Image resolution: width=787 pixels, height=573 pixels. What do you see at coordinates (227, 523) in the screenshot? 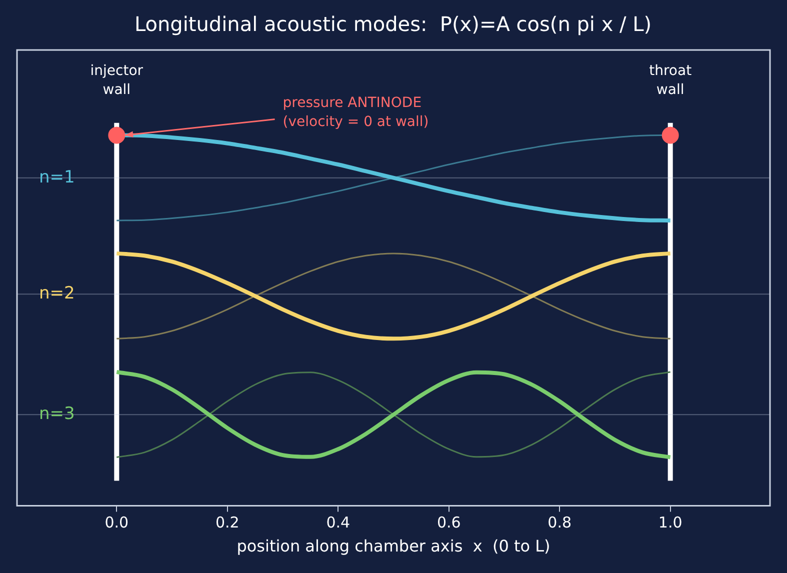
I see `x-tick-label: 0.2` at bounding box center [227, 523].